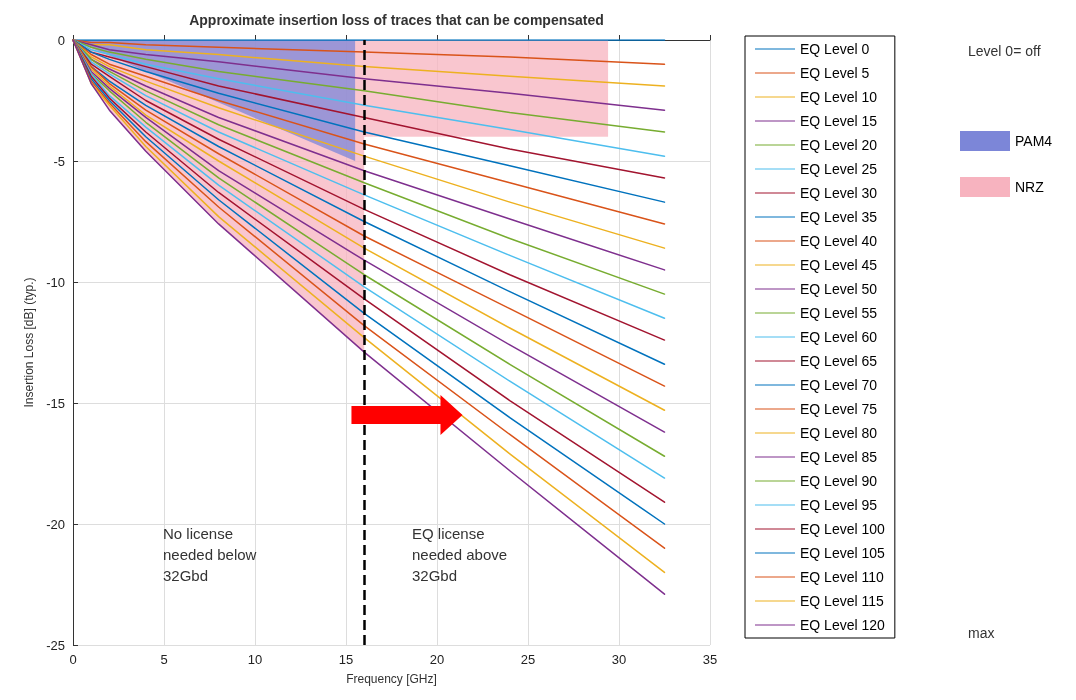 The image size is (1076, 700). I want to click on legend-label: EQ Level 65, so click(839, 361).